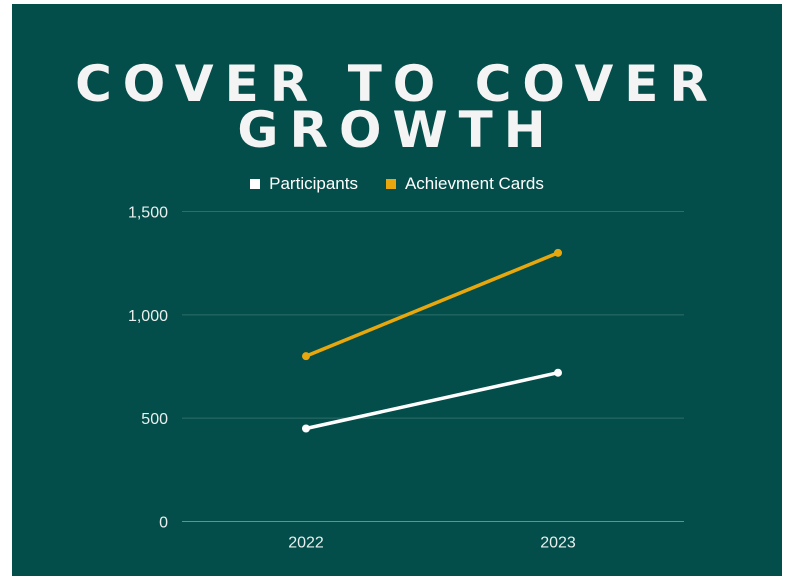 The width and height of the screenshot is (788, 580). What do you see at coordinates (397, 130) in the screenshot?
I see `chart-title-line-2: GROWTH` at bounding box center [397, 130].